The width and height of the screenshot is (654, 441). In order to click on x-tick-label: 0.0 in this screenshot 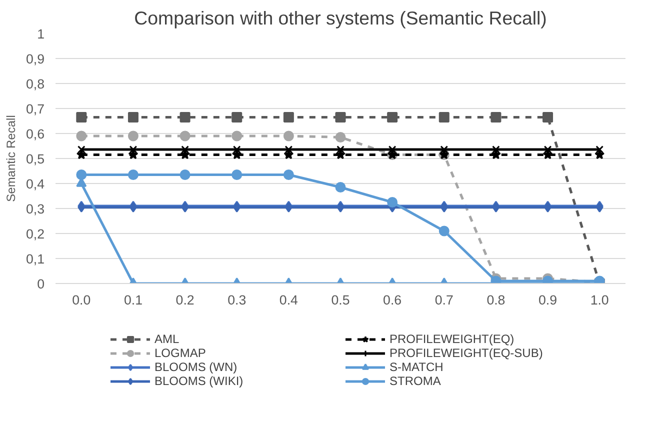, I will do `click(81, 300)`.